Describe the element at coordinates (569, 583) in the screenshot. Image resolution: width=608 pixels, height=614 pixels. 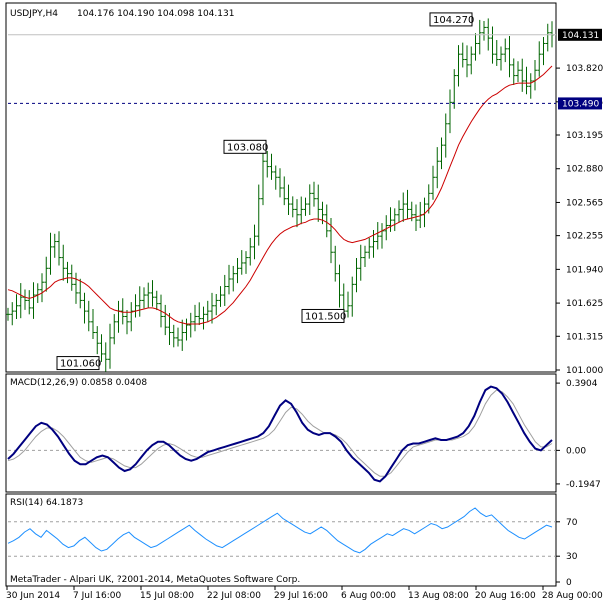
I see `rsi-y-tick-label: 0` at that location.